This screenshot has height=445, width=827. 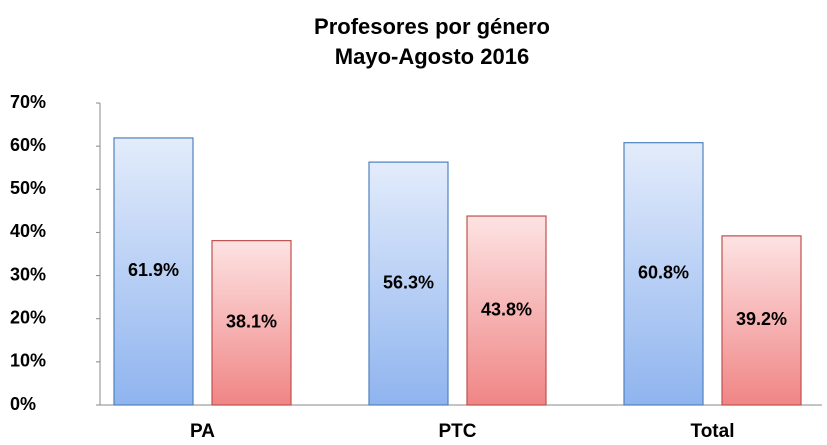 What do you see at coordinates (28, 274) in the screenshot?
I see `y-tick-label: 30%` at bounding box center [28, 274].